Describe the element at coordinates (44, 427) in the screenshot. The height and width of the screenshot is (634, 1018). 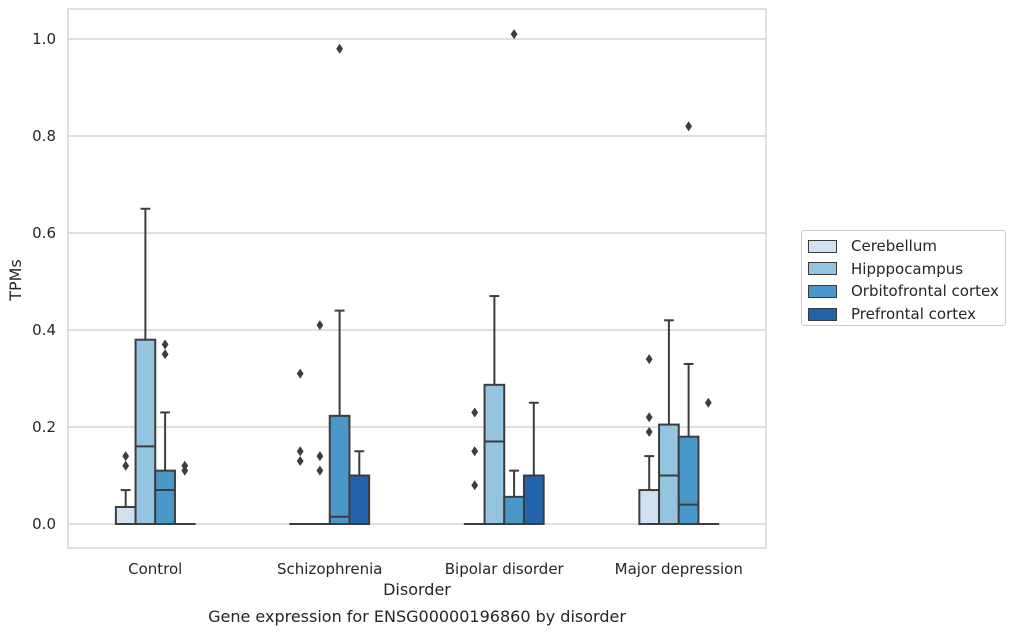
I see `y-tick-label: 0.2` at that location.